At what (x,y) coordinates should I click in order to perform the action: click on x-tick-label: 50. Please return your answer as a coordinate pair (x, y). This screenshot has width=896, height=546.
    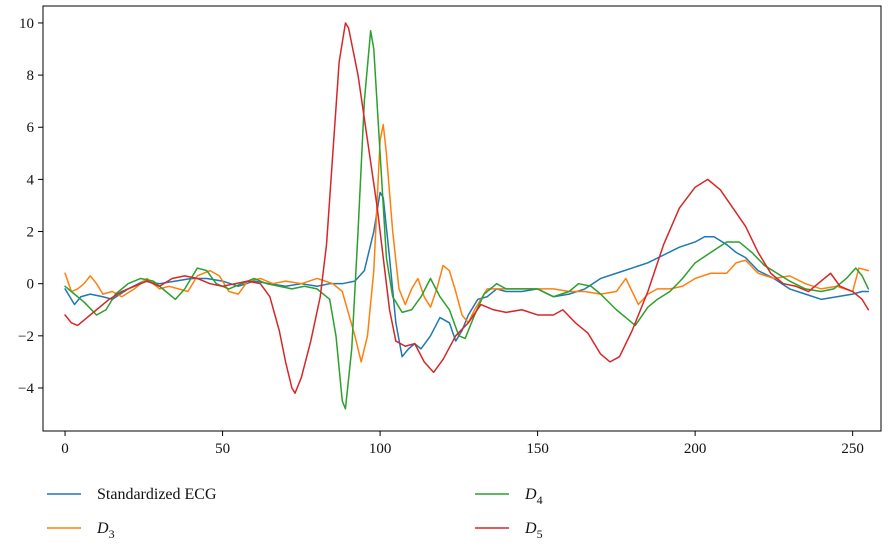
    Looking at the image, I should click on (222, 449).